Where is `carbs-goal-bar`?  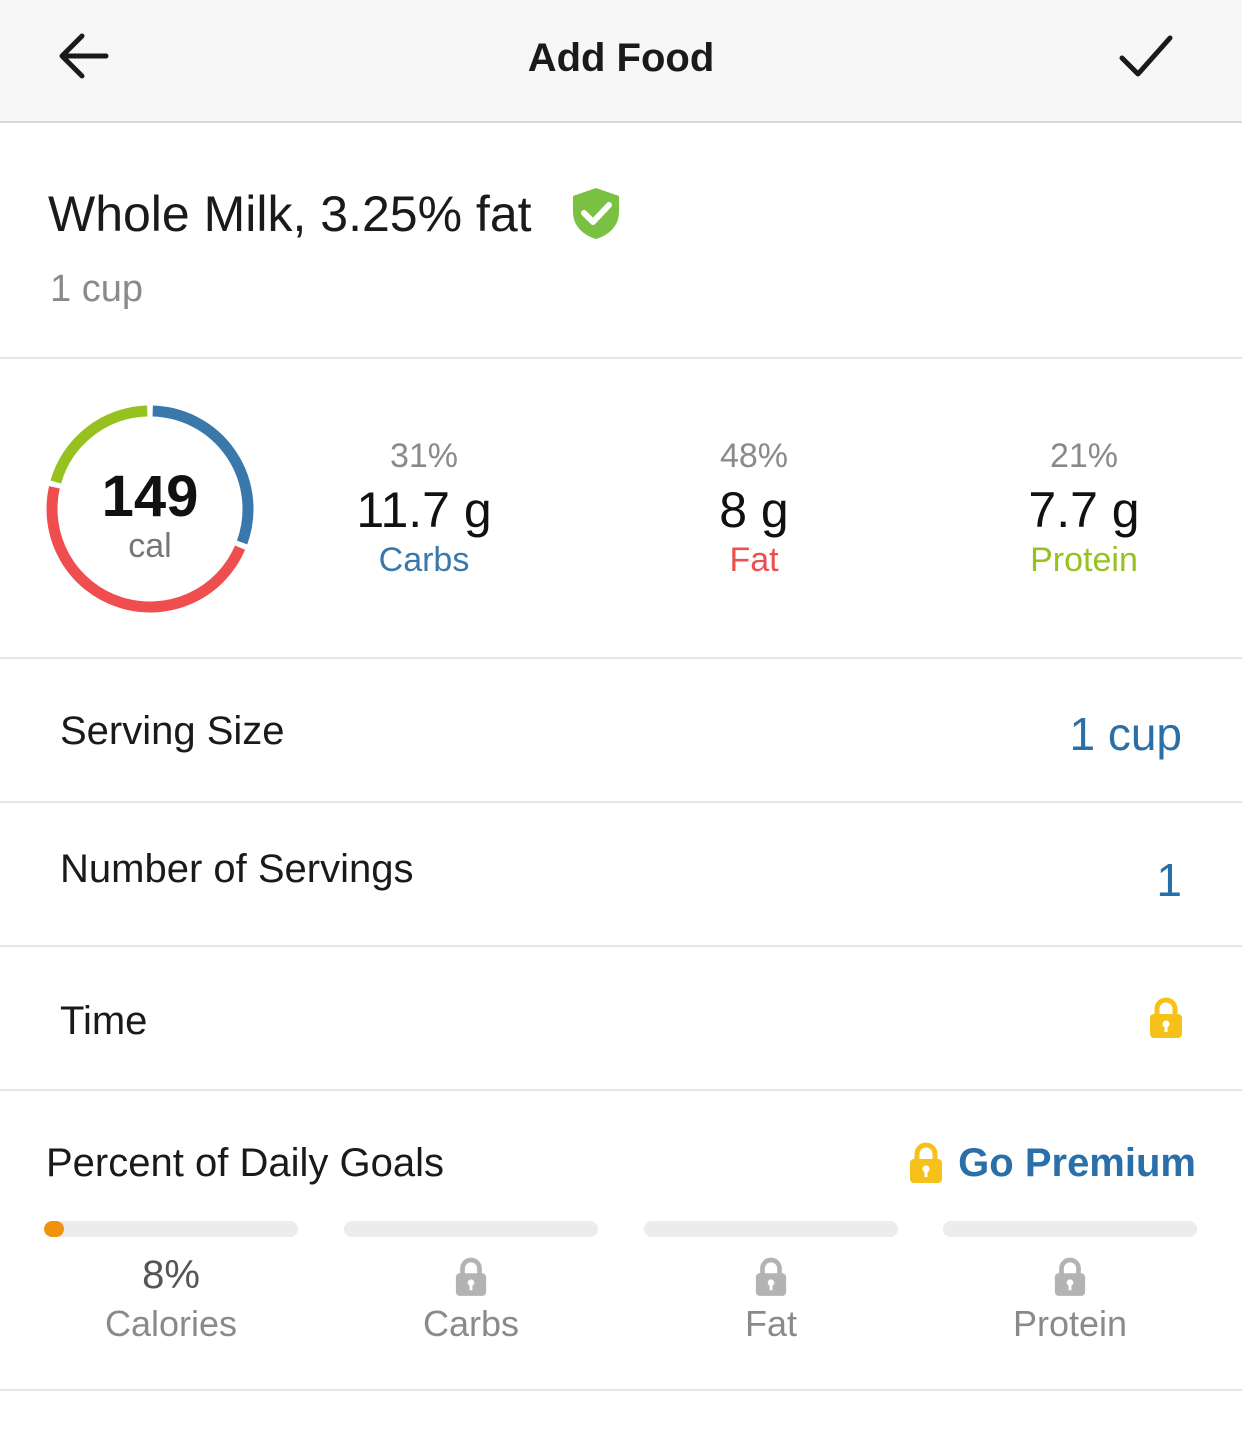
carbs-goal-bar is located at coordinates (471, 1229).